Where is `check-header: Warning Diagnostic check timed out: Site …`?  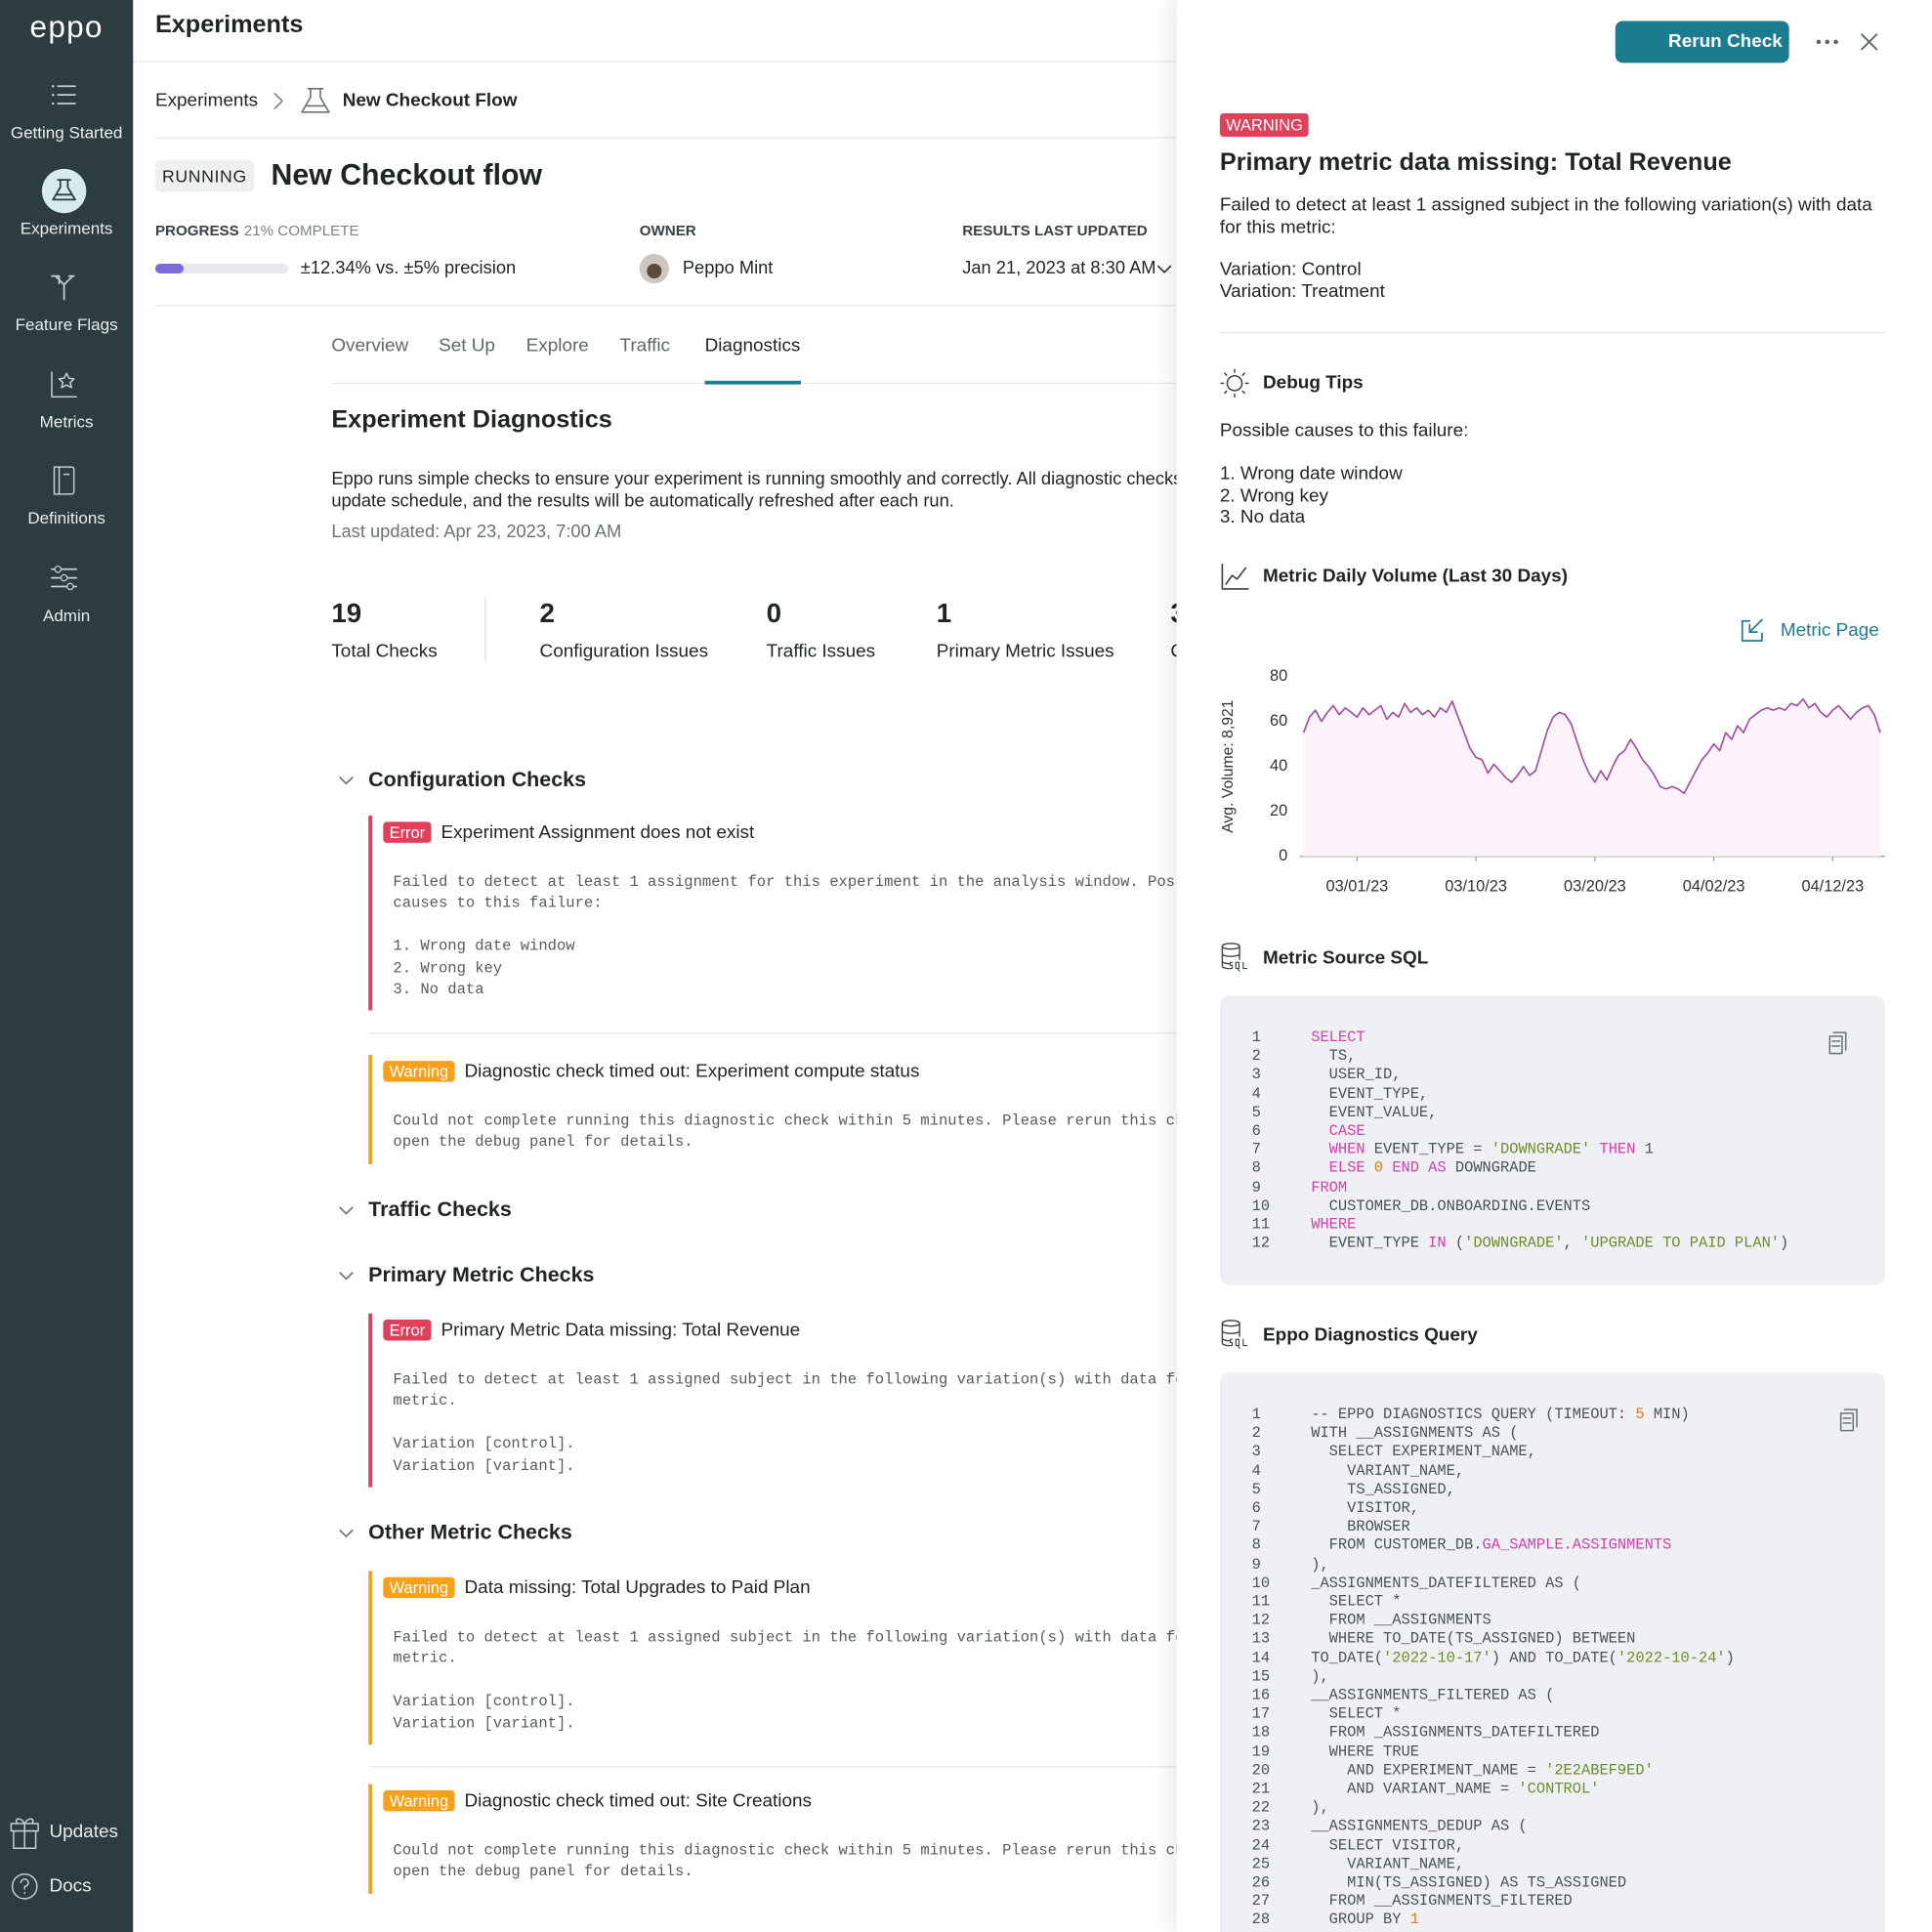 check-header: Warning Diagnostic check timed out: Site … is located at coordinates (597, 1800).